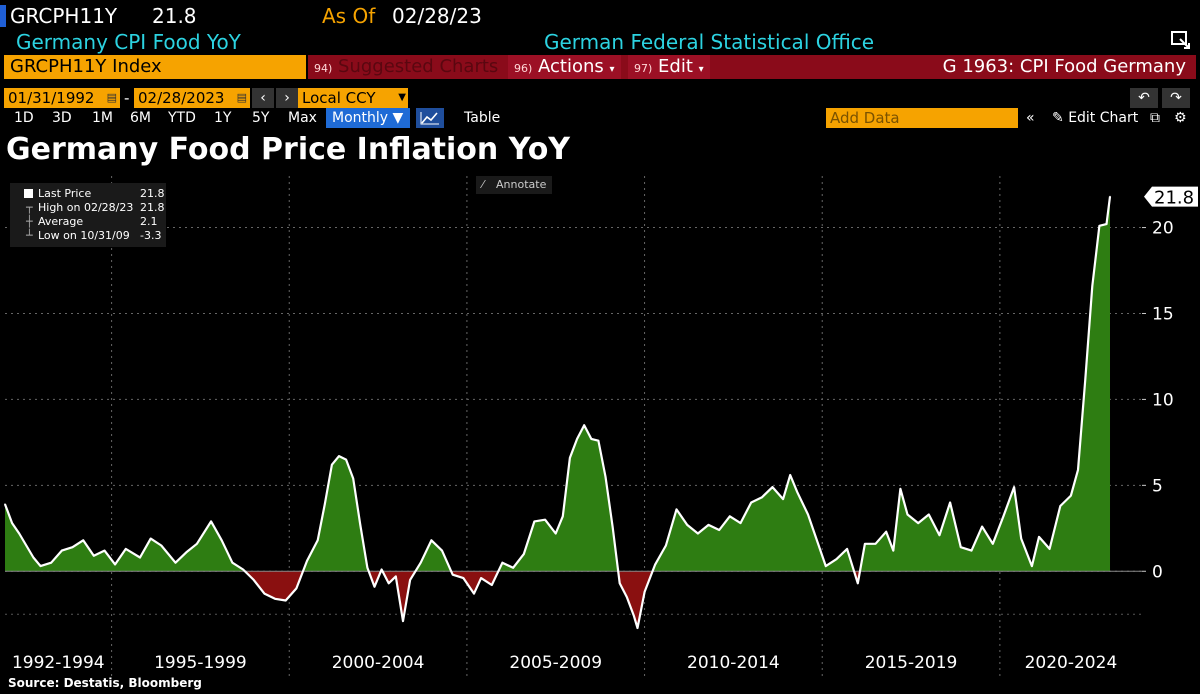 The image size is (1200, 694). I want to click on last-value: 21.8, so click(174, 16).